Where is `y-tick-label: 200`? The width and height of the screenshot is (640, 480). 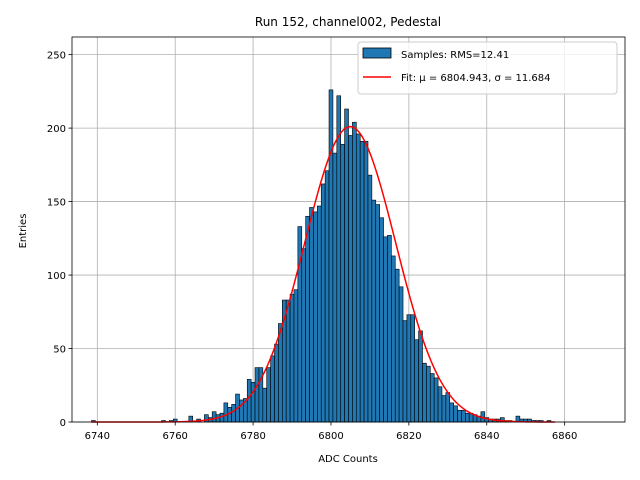
y-tick-label: 200 is located at coordinates (56, 129).